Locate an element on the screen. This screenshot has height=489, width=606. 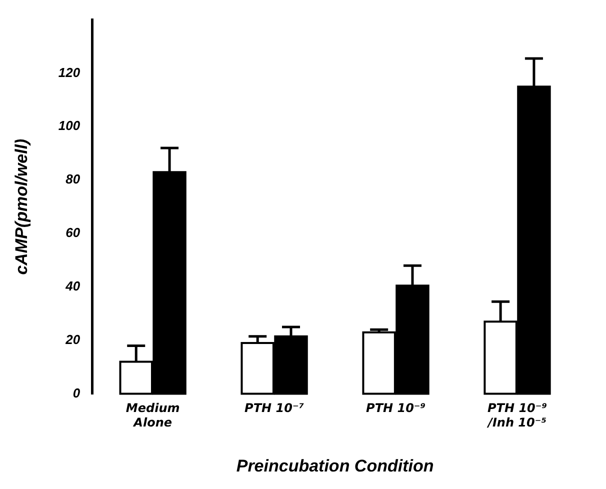
y-tick-label: 40 is located at coordinates (72, 286).